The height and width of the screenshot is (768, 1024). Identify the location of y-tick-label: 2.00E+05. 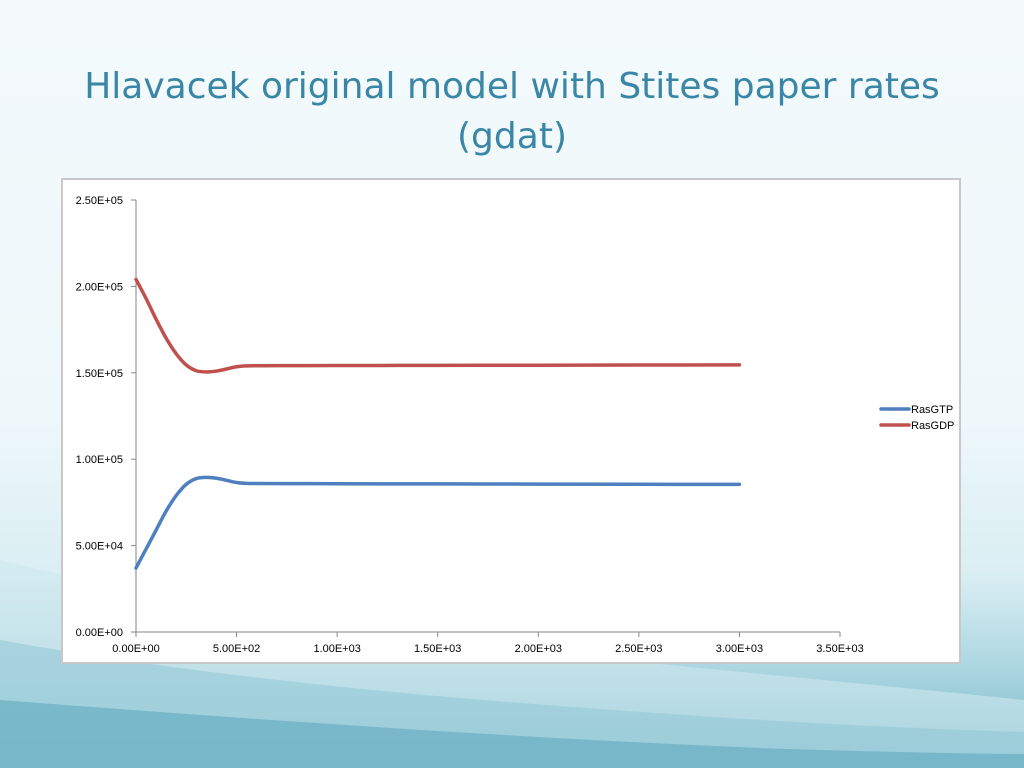
(99, 287).